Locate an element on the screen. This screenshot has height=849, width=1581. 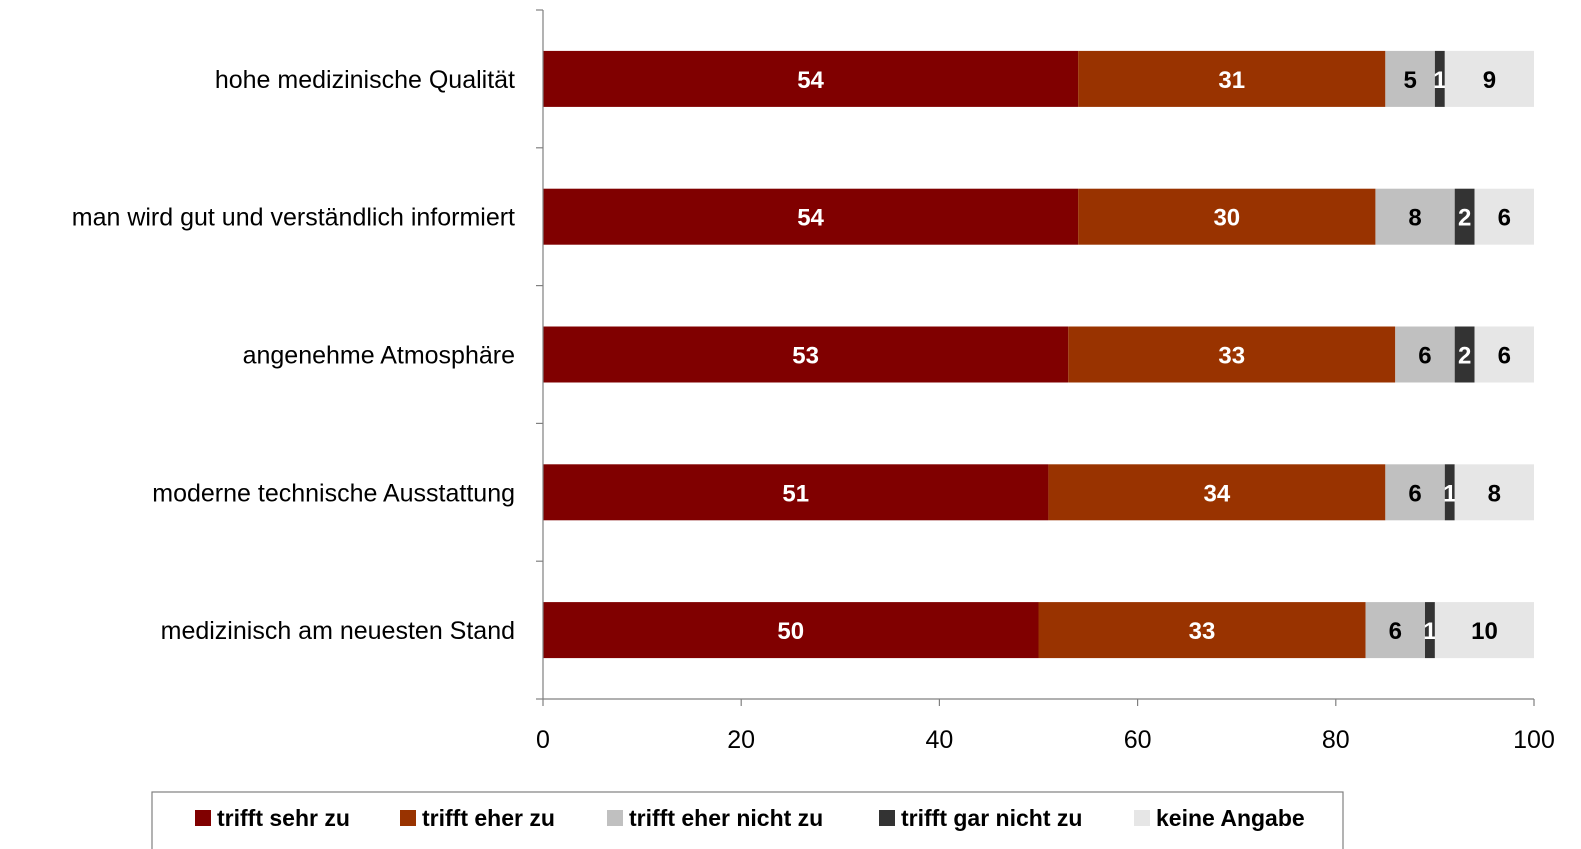
bar-angenehme-atmosphaere-trifft-eher-nicht-zu is located at coordinates (1425, 354).